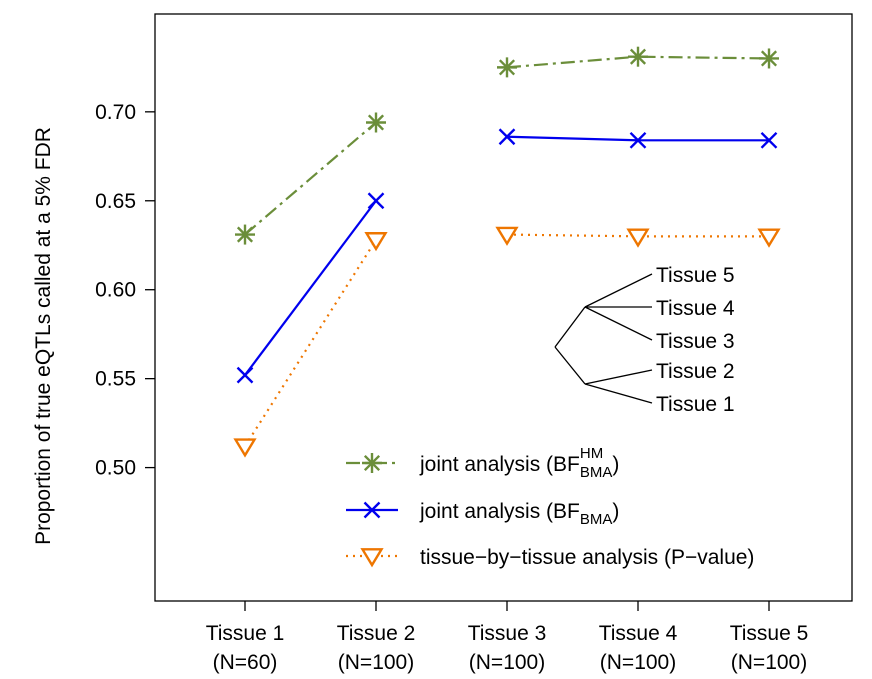 This screenshot has width=872, height=679. What do you see at coordinates (115, 290) in the screenshot?
I see `y-tick-label: 0.60` at bounding box center [115, 290].